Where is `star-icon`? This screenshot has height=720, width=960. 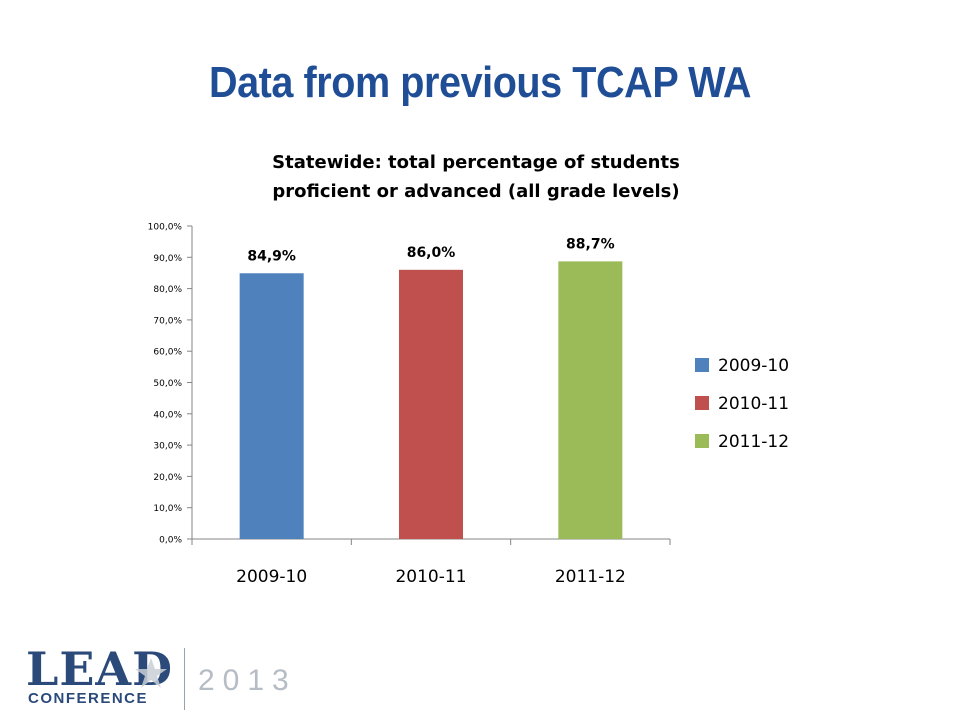
star-icon is located at coordinates (151, 673).